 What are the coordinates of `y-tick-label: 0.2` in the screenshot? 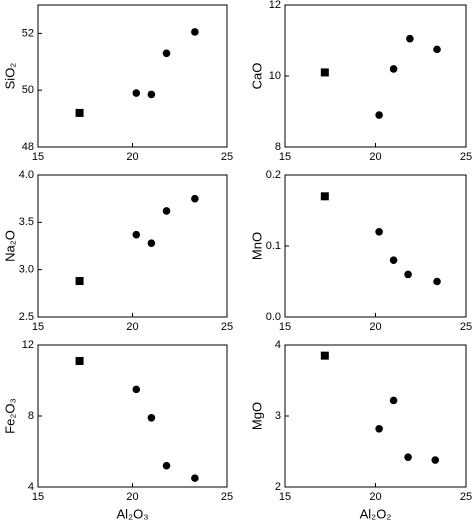 It's located at (273, 175).